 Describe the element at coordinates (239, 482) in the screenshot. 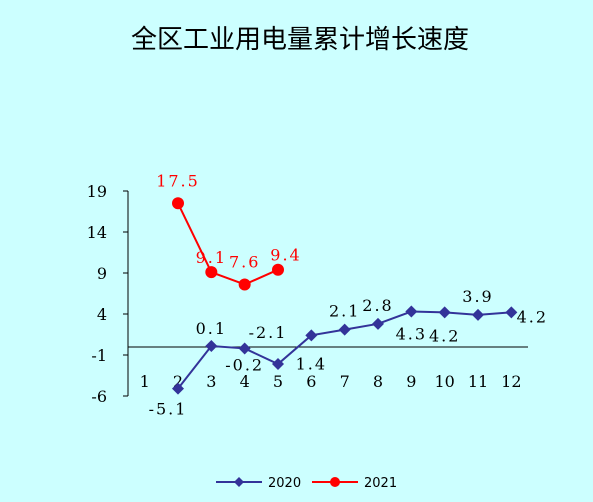

I see `legend-marker-2020` at that location.